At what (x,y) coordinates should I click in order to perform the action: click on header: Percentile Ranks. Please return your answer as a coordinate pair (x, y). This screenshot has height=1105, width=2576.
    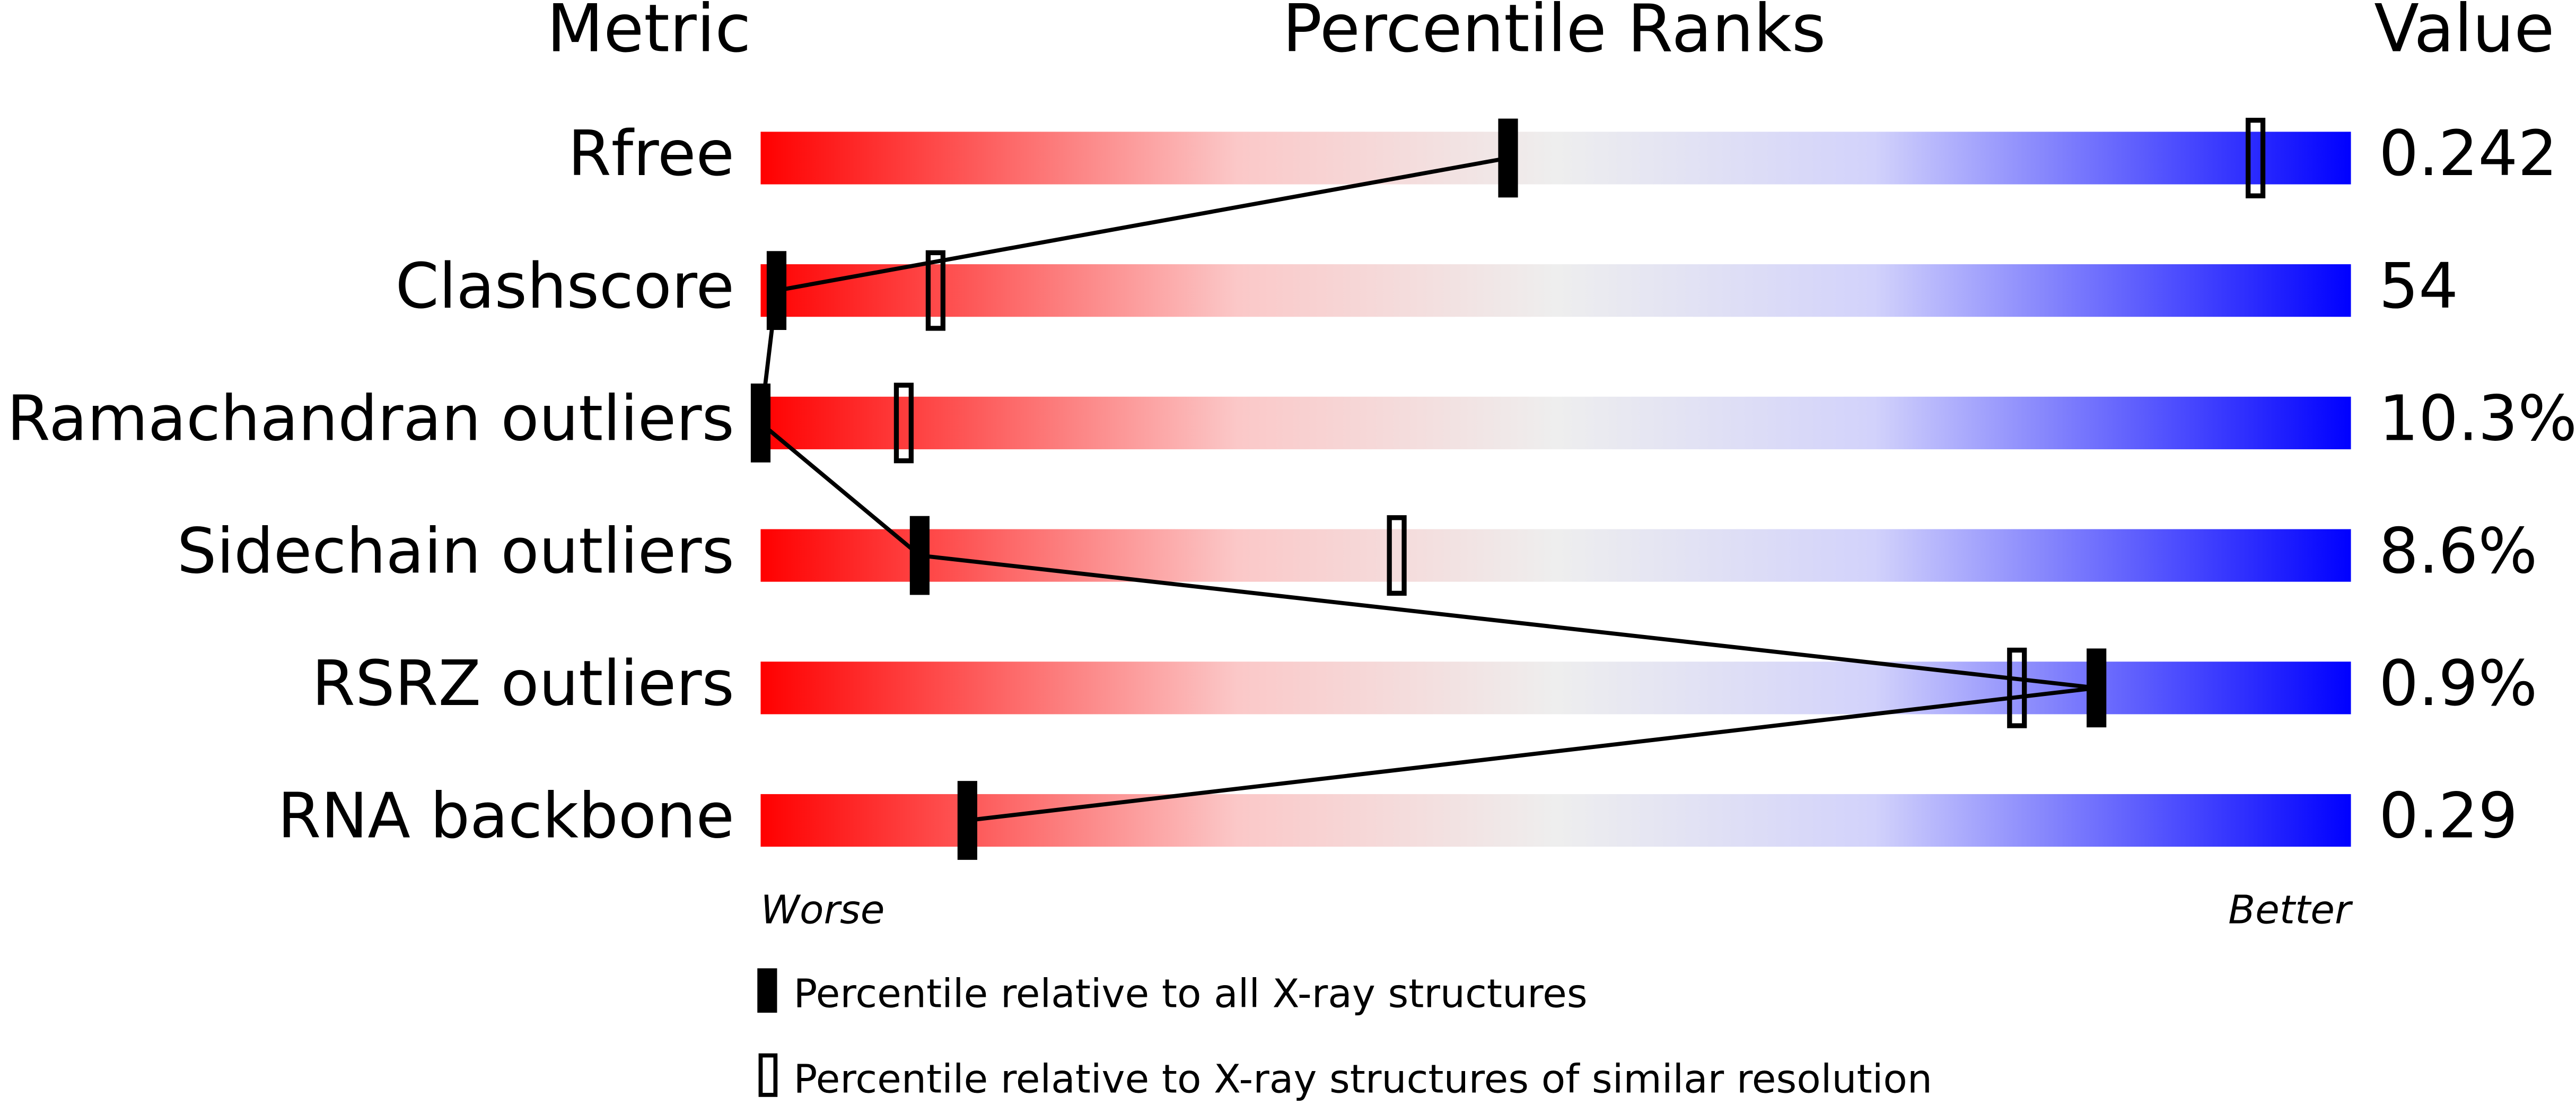
    Looking at the image, I should click on (1554, 33).